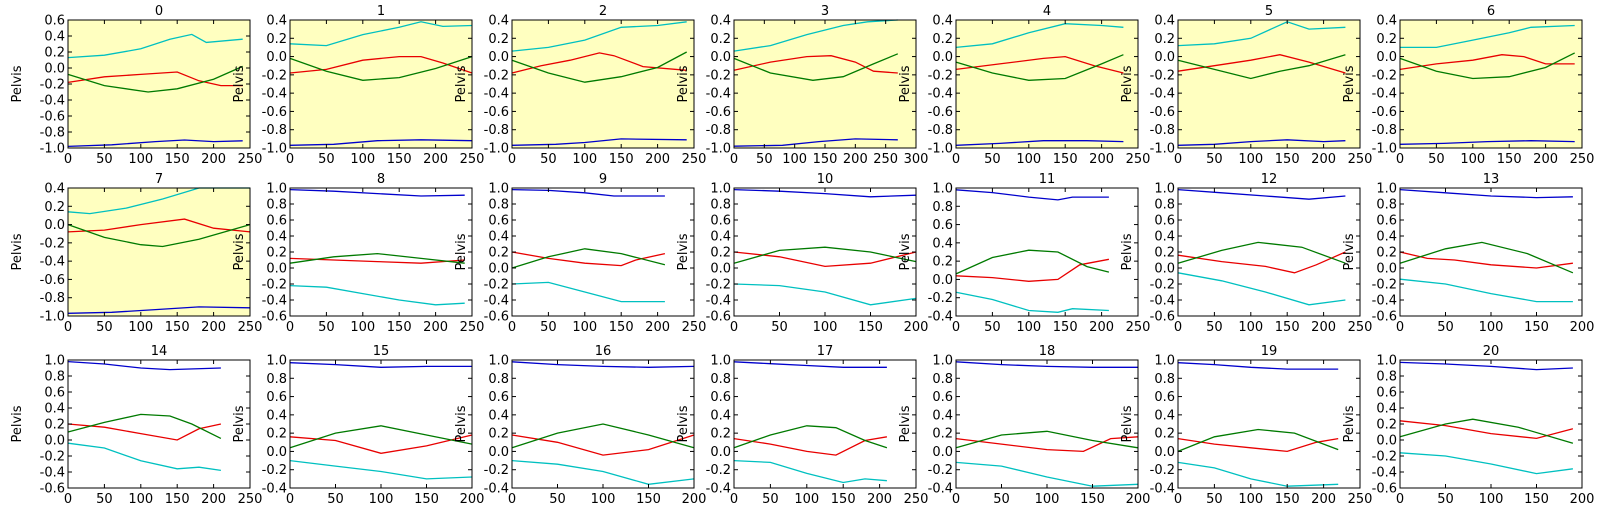 The image size is (1600, 524). Describe the element at coordinates (159, 252) in the screenshot. I see `plot-area` at that location.